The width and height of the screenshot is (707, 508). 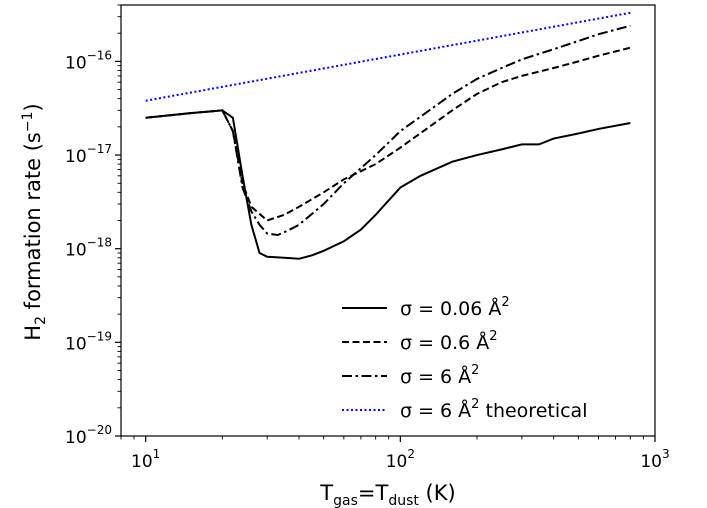 I want to click on legend-label-1: σ = 0.06 Å2, so click(x=455, y=307).